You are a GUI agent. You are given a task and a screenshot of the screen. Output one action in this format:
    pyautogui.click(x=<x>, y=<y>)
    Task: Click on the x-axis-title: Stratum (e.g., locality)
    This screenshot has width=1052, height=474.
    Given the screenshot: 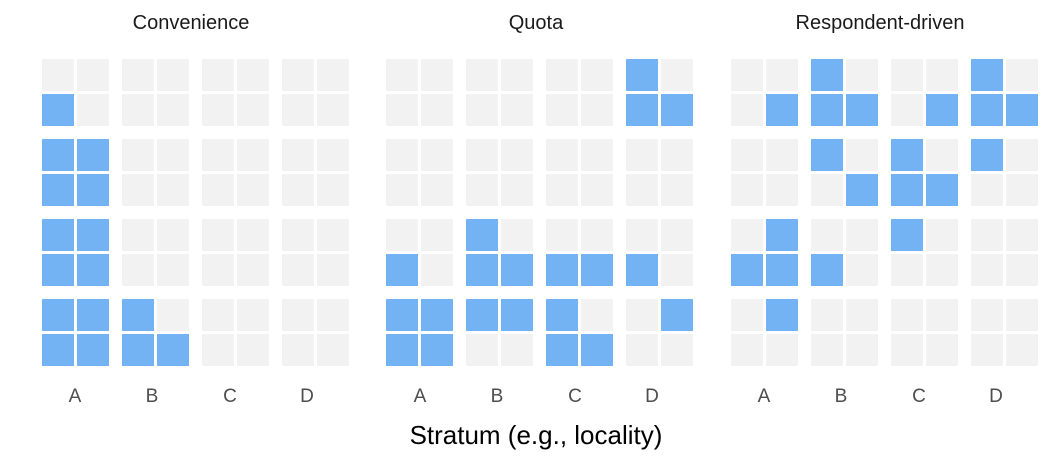 What is the action you would take?
    pyautogui.click(x=536, y=435)
    